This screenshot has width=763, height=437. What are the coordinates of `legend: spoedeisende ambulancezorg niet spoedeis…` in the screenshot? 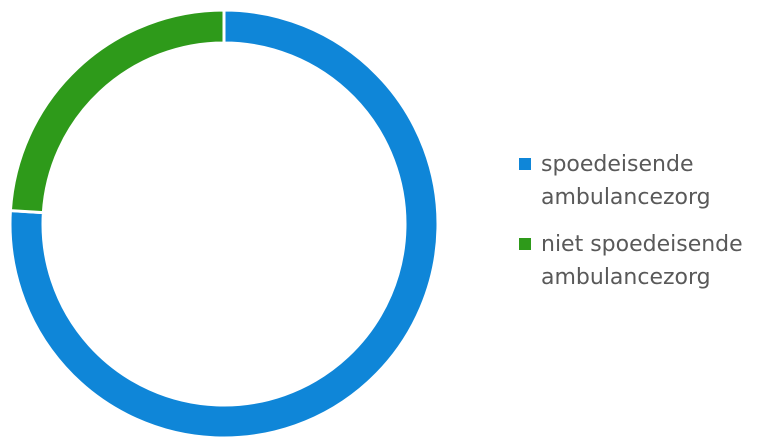 It's located at (639, 228).